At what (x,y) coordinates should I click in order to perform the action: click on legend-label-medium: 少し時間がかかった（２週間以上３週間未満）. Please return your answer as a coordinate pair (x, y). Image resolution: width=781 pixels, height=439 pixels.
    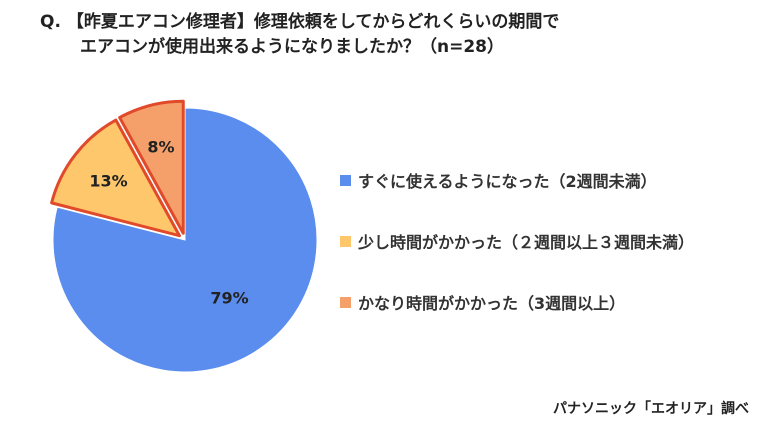
    Looking at the image, I should click on (526, 242).